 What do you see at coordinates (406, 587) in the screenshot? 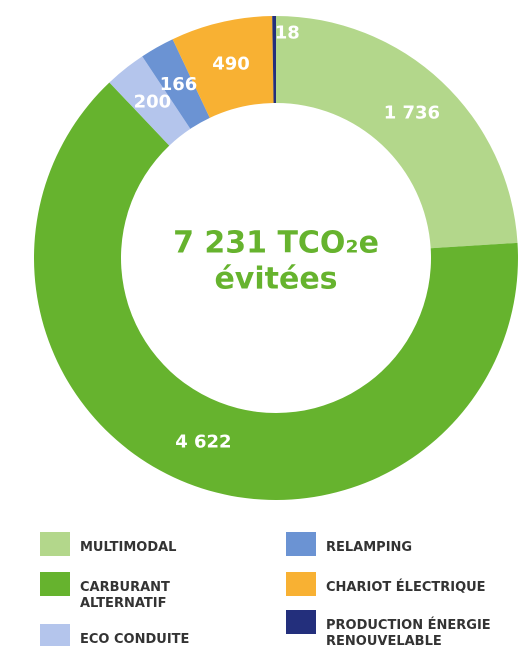
I see `legend-label: CHARIOT ÉLECTRIQUE` at bounding box center [406, 587].